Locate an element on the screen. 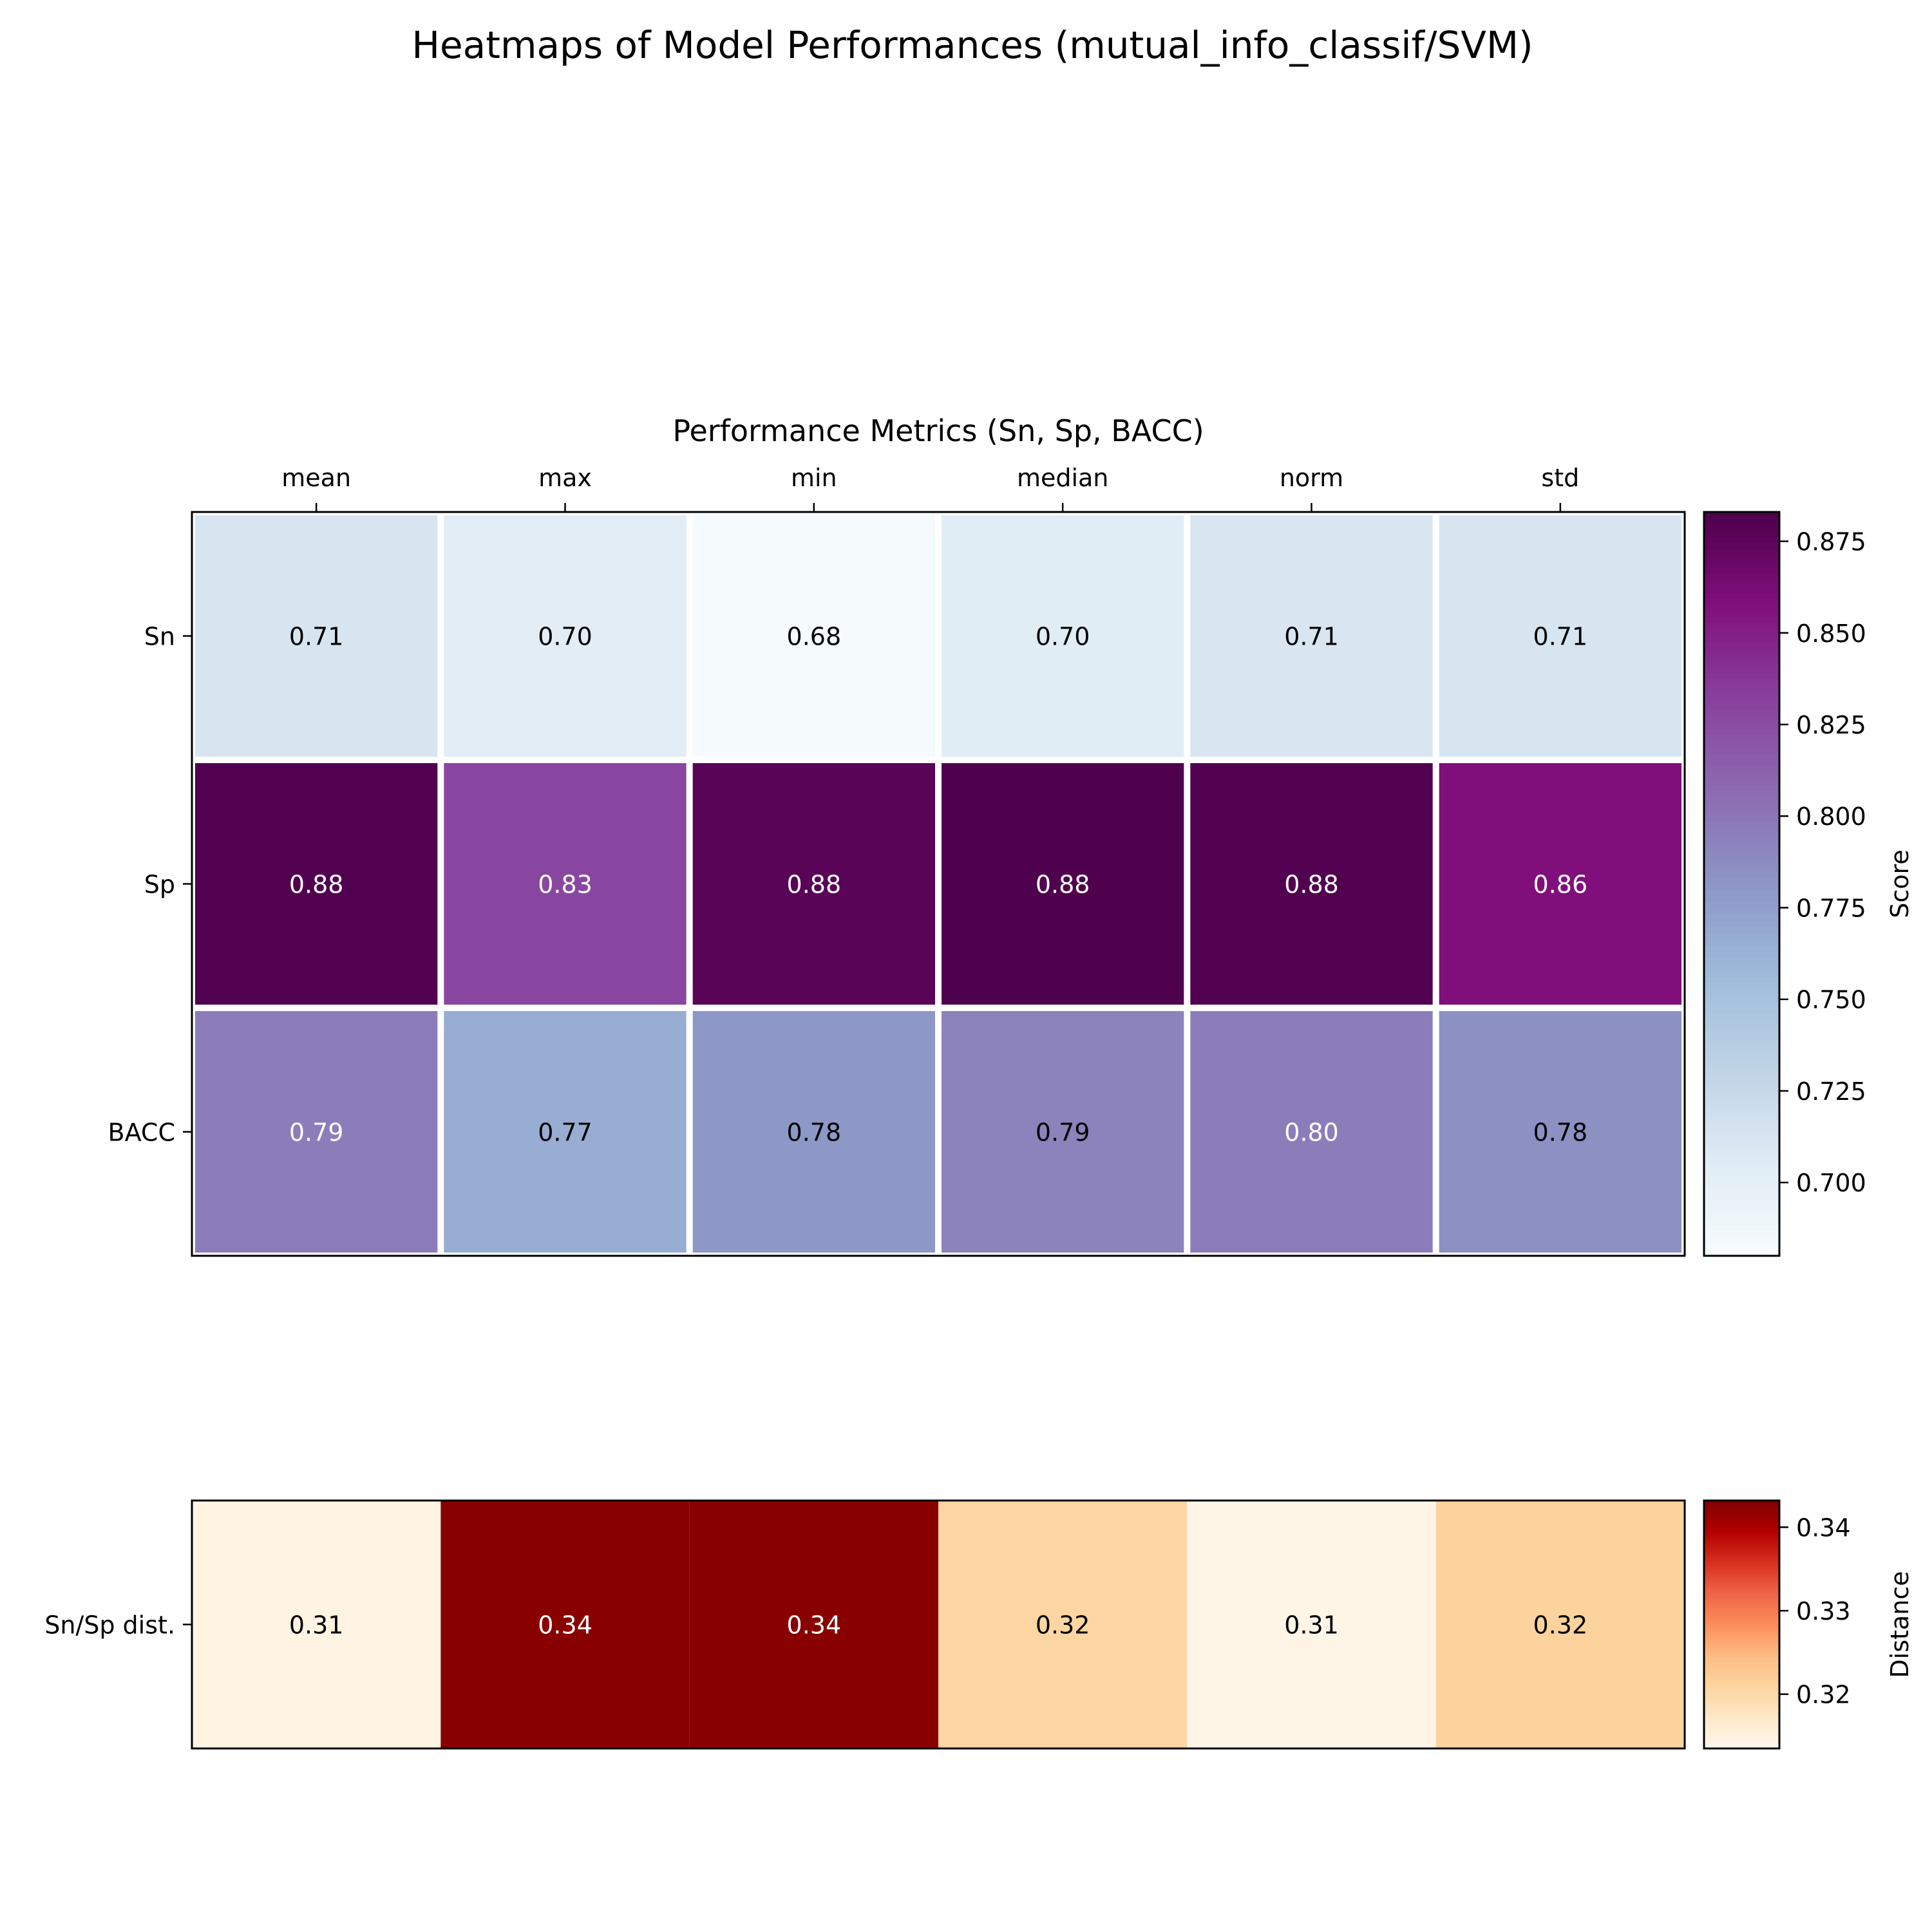 The image size is (1932, 1932). row-label: Sn is located at coordinates (159, 637).